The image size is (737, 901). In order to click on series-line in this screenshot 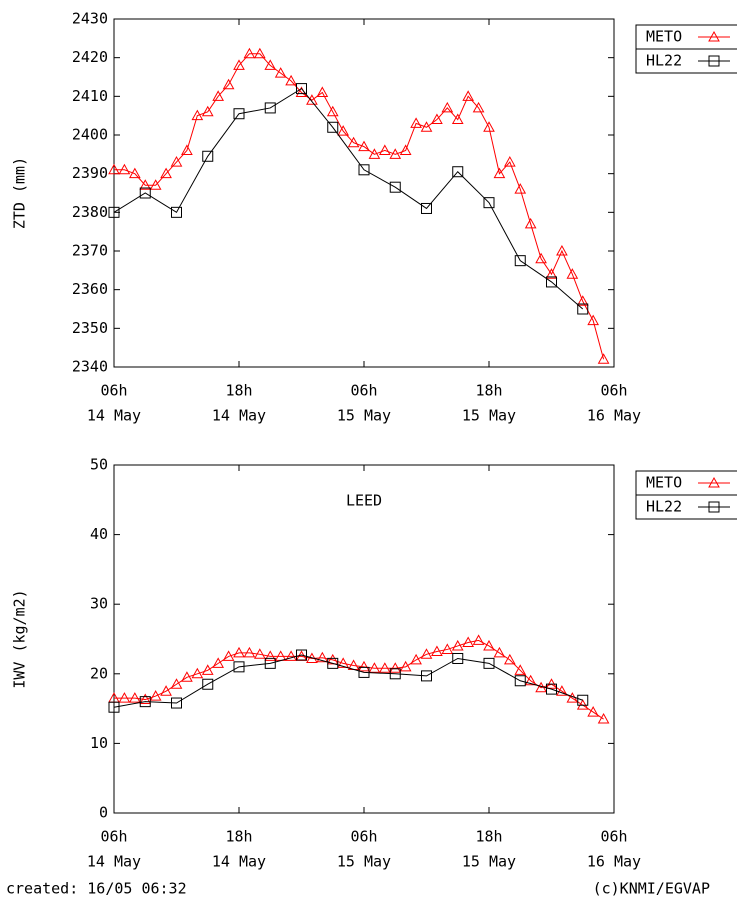, I will do `click(348, 681)`.